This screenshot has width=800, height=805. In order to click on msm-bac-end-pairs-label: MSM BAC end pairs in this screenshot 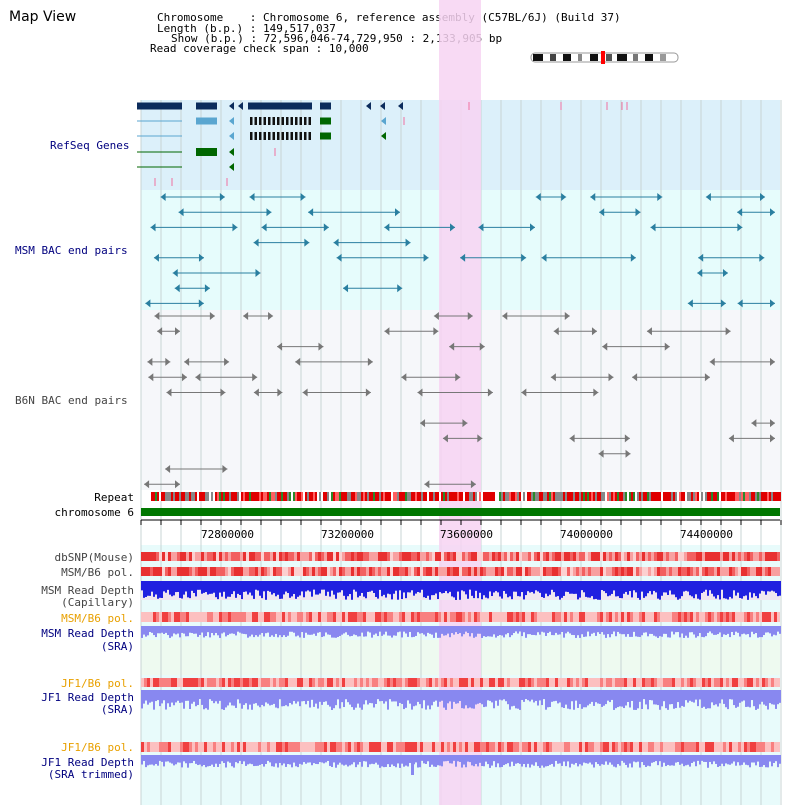, I will do `click(71, 250)`.